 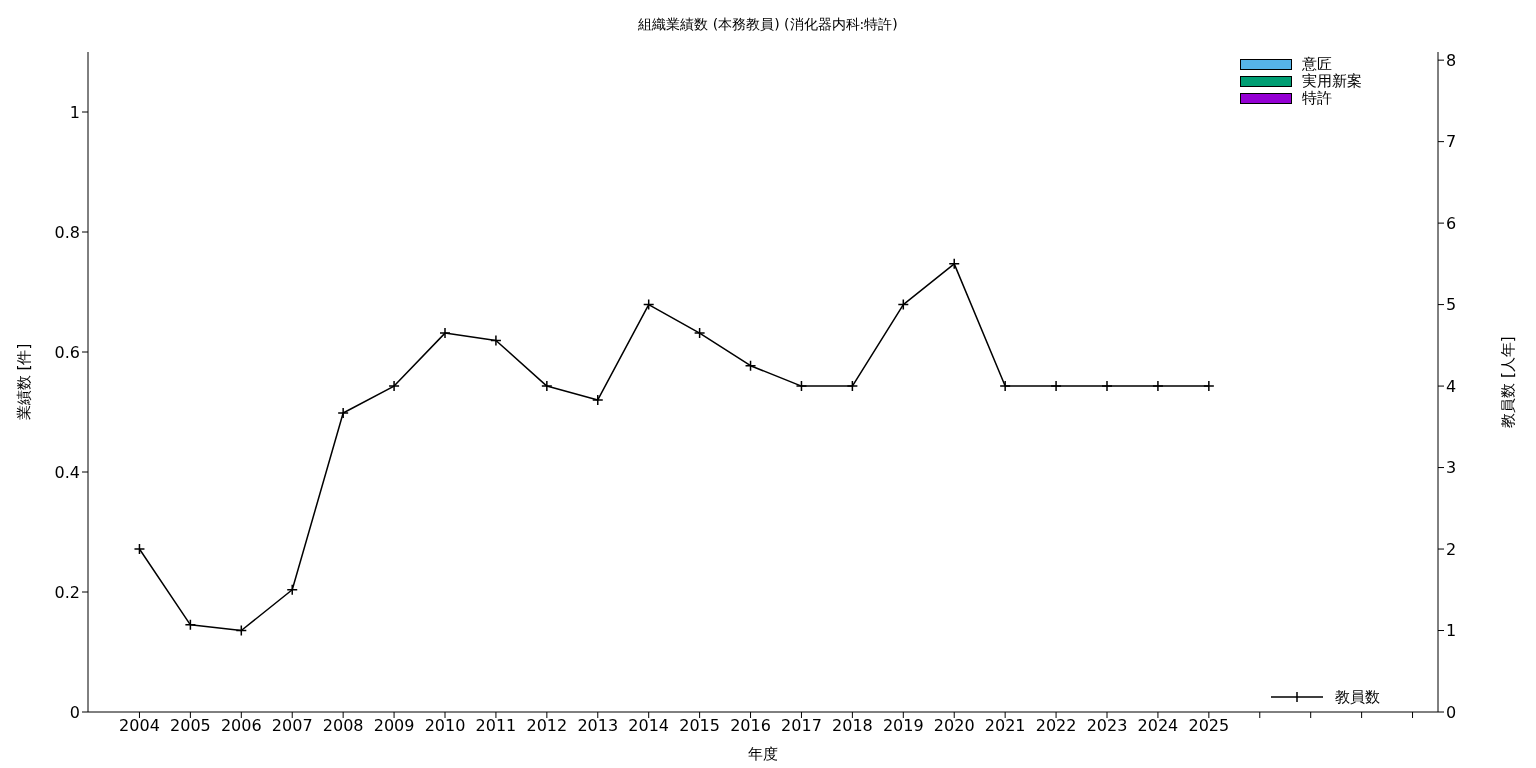 What do you see at coordinates (67, 232) in the screenshot?
I see `y-tick-label: 0.8` at bounding box center [67, 232].